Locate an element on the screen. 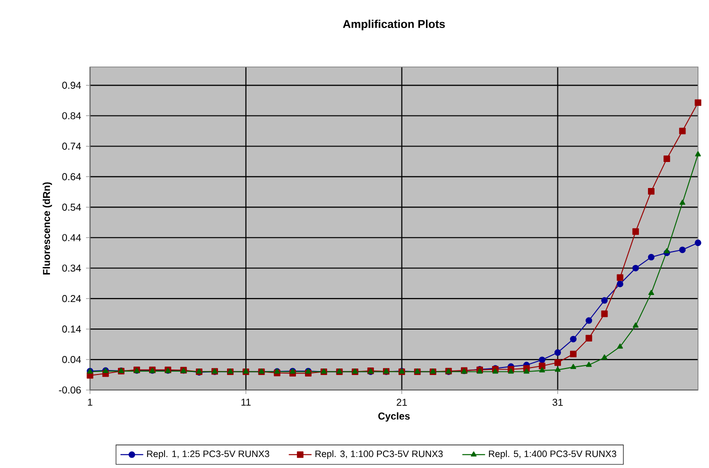 The width and height of the screenshot is (709, 468). y-tick-label: 0.34 is located at coordinates (71, 268).